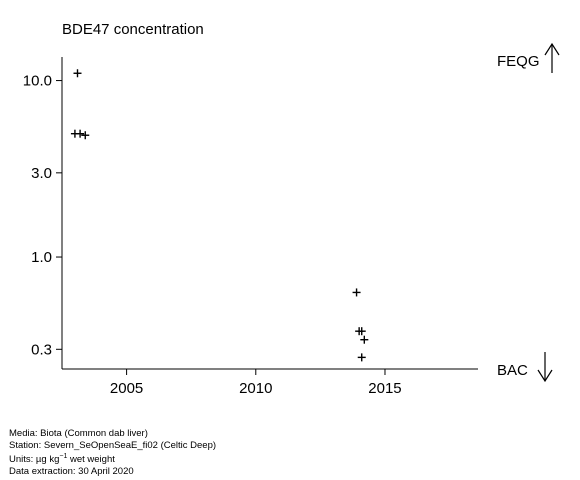 The width and height of the screenshot is (580, 480). I want to click on media-note: Media: Biota (Common dab liver), so click(78, 433).